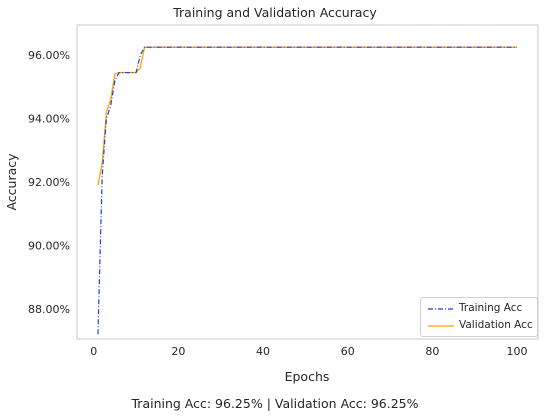  I want to click on x-axis-label: Epochs, so click(307, 376).